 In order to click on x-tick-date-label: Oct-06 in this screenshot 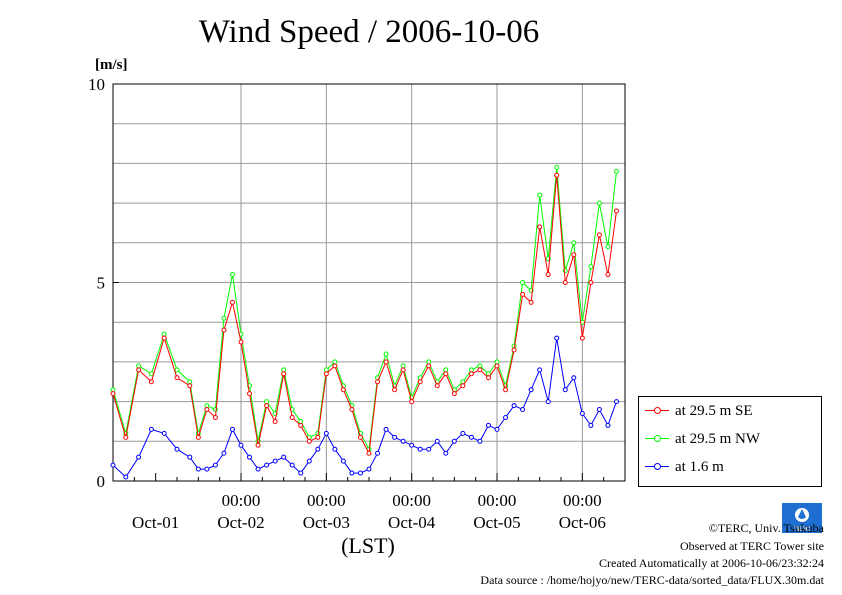, I will do `click(582, 522)`.